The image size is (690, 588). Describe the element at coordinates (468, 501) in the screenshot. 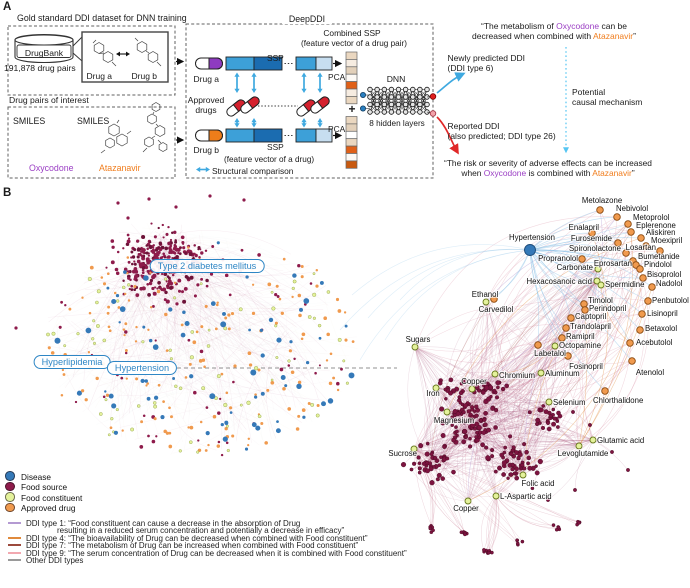

I see `network-node-copper` at that location.